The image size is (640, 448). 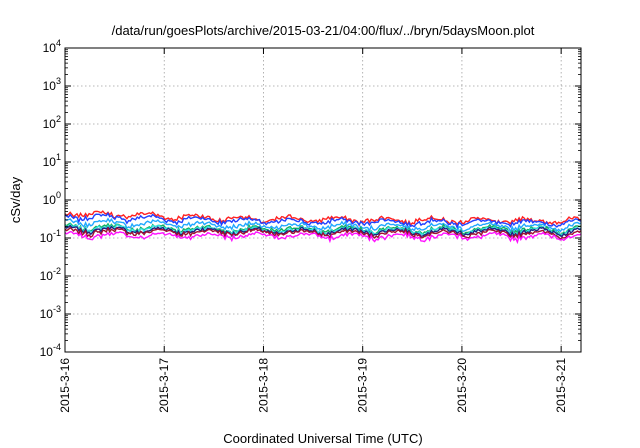 I want to click on y-tick-exponent: -1, so click(x=57, y=233).